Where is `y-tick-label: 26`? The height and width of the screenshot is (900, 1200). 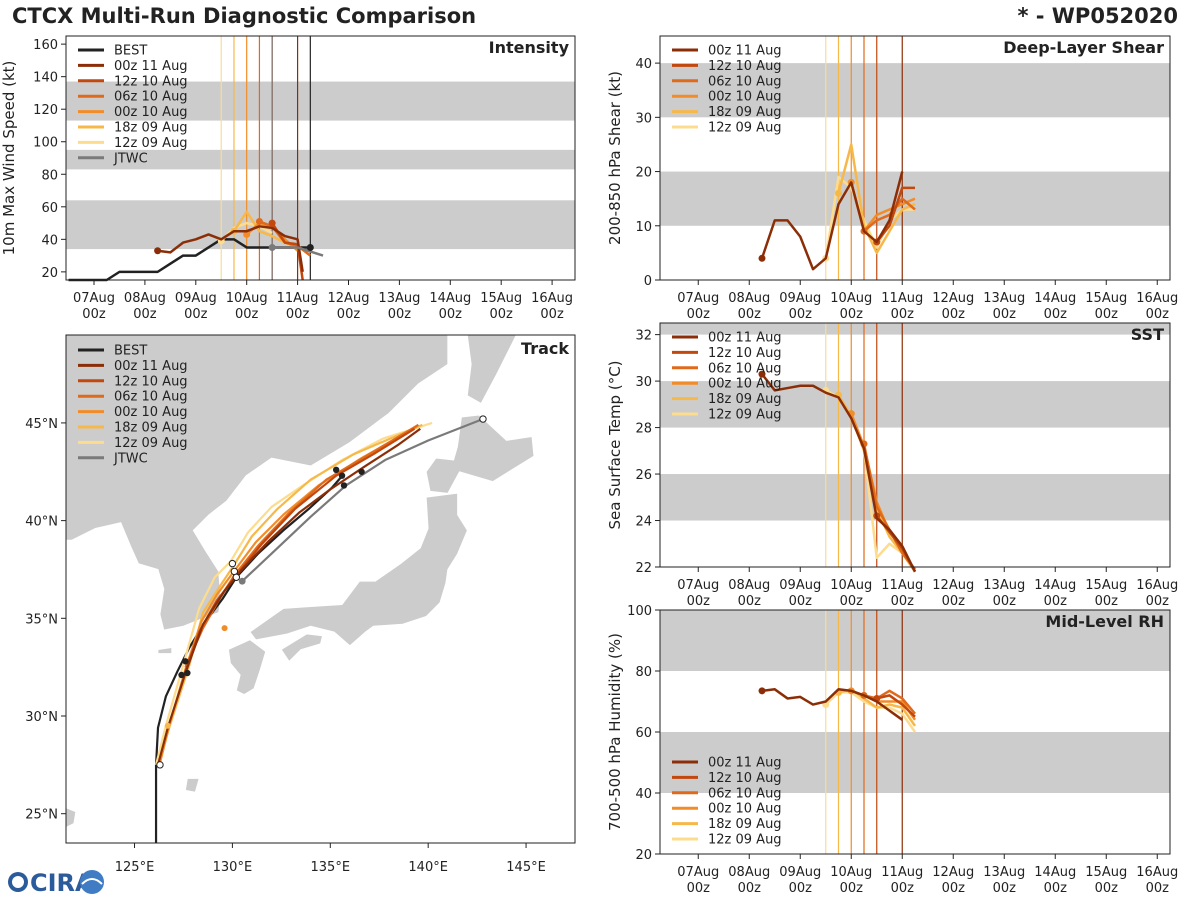
y-tick-label: 26 is located at coordinates (643, 475).